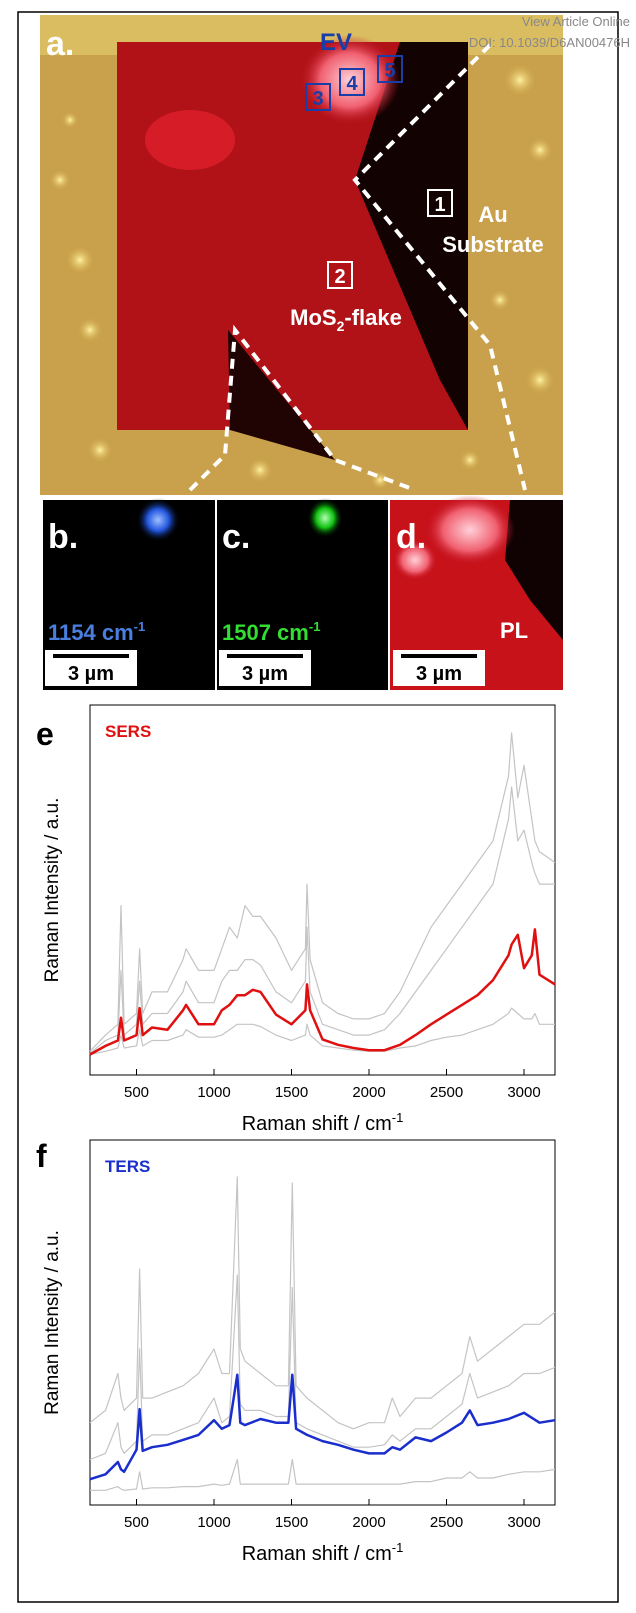 This screenshot has height=1613, width=636. What do you see at coordinates (576, 21) in the screenshot?
I see `article-link: View Article Online` at bounding box center [576, 21].